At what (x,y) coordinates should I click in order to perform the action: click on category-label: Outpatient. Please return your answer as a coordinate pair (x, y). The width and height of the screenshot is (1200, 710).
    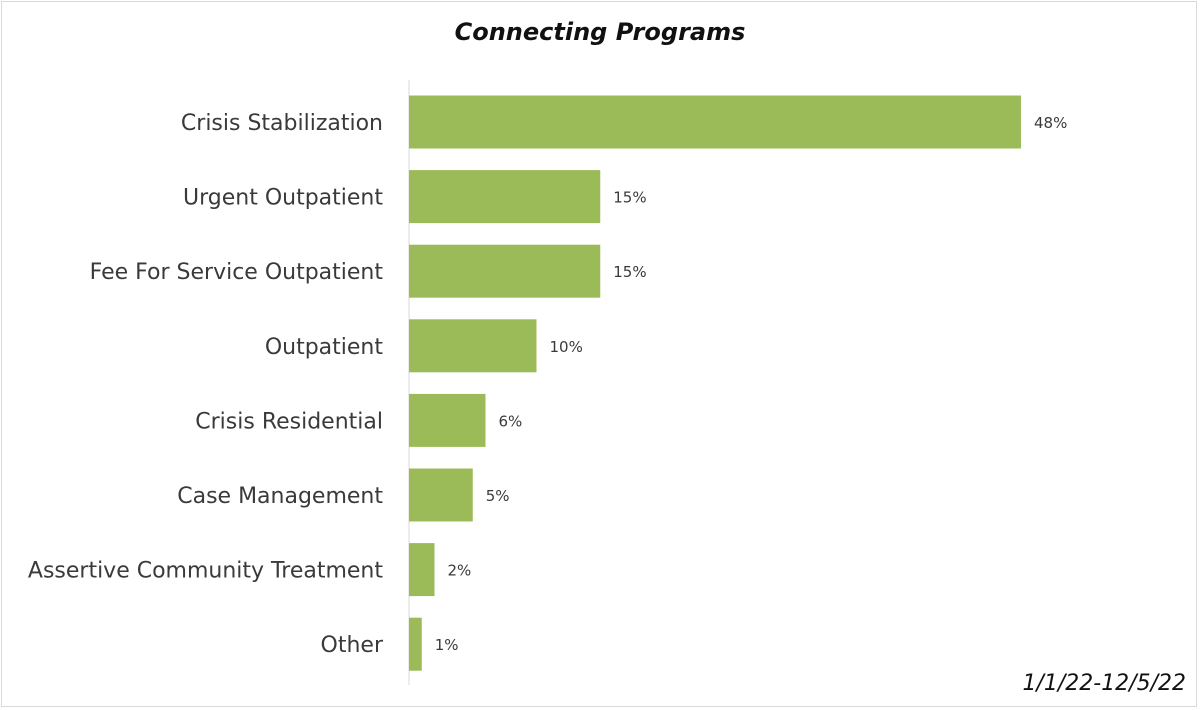
    Looking at the image, I should click on (324, 347).